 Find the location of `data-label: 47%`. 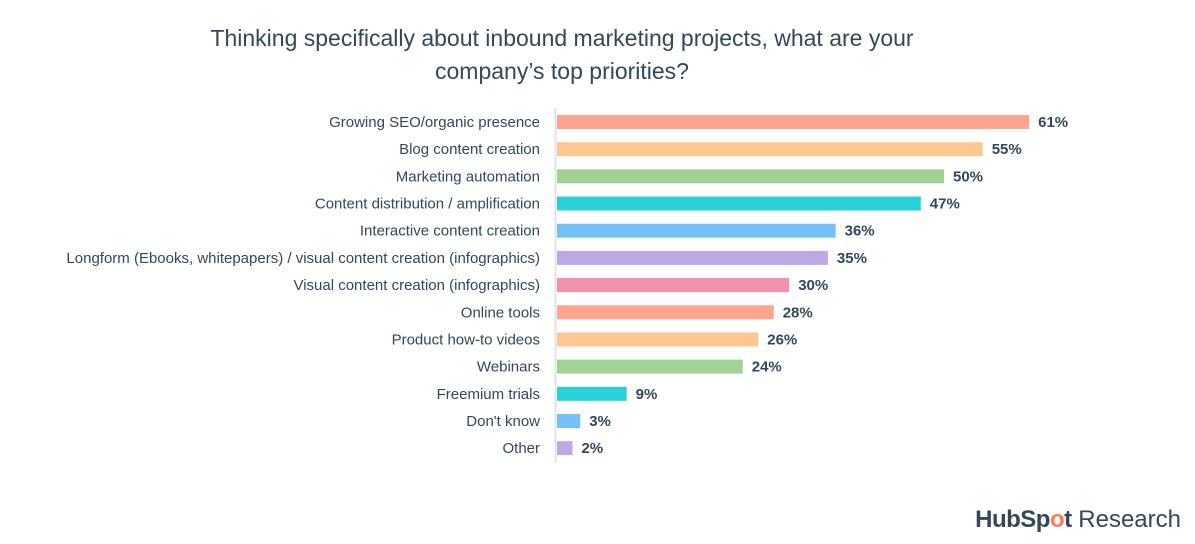

data-label: 47% is located at coordinates (945, 204).